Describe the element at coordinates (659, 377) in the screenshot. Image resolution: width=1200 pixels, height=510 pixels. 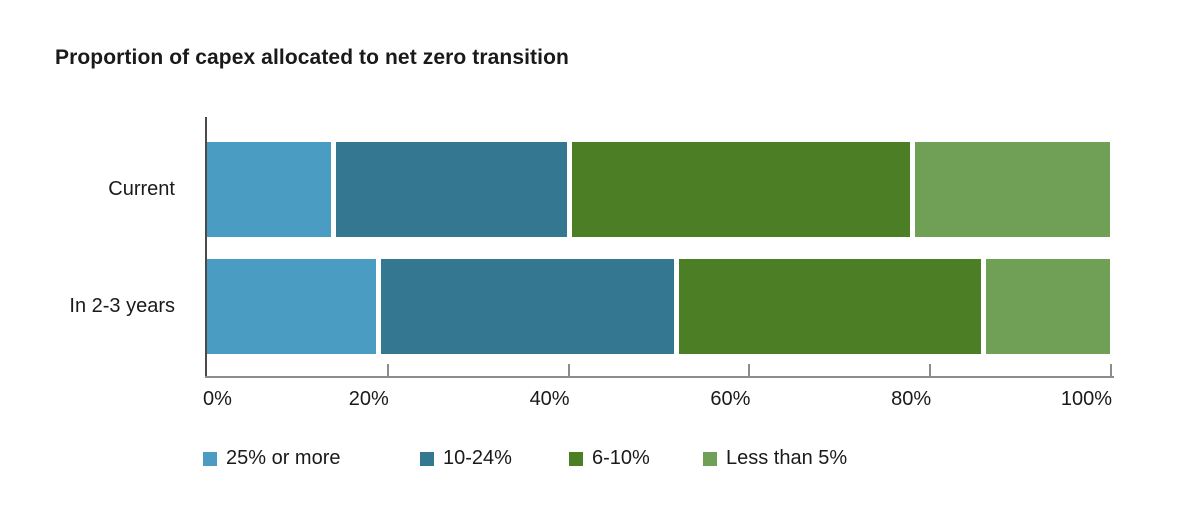
I see `x-axis-line` at that location.